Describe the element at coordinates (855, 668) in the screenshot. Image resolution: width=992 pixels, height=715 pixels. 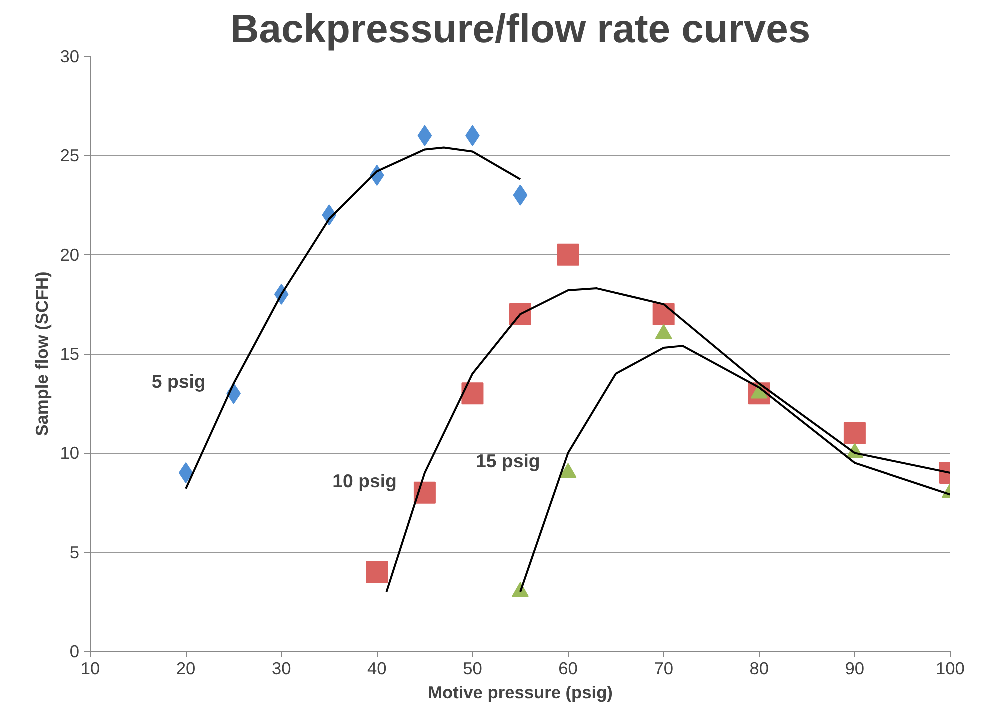
I see `x-tick-label: 90` at that location.